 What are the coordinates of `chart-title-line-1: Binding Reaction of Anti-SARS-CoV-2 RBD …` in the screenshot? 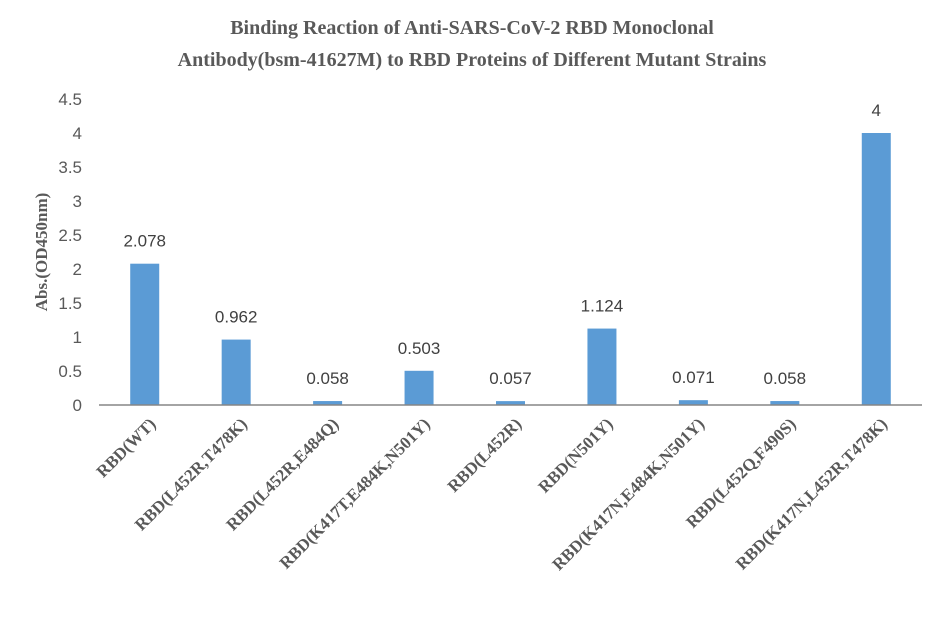 It's located at (472, 28).